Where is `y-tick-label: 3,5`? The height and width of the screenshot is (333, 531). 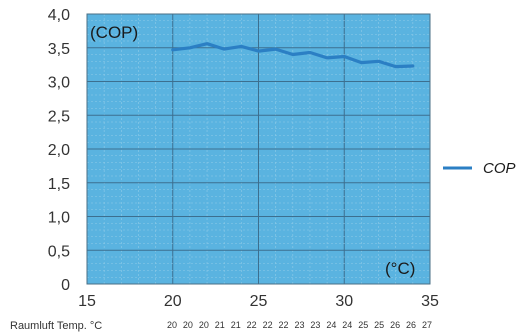
y-tick-label: 3,5 is located at coordinates (59, 49).